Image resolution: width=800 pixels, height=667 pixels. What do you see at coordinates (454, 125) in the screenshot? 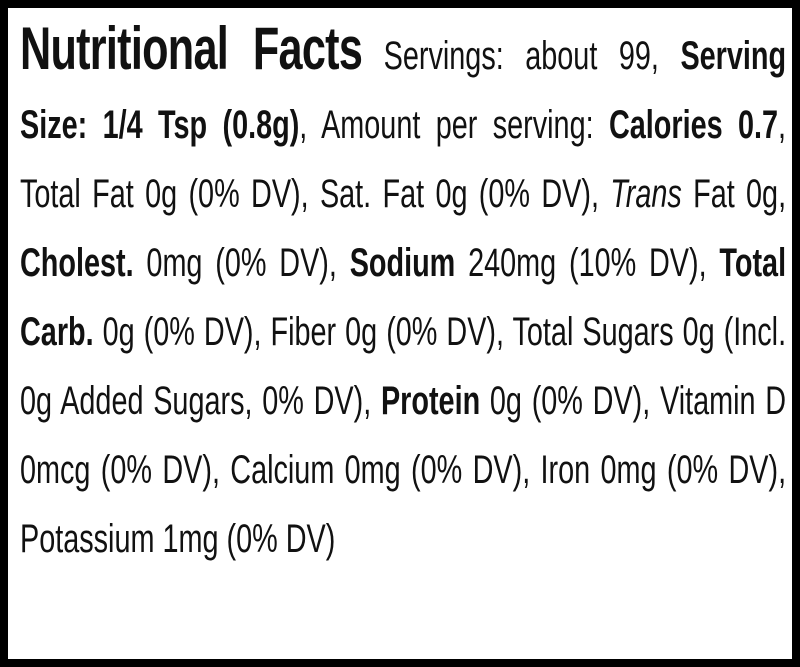
I see `label-run: , Amount per serving:` at bounding box center [454, 125].